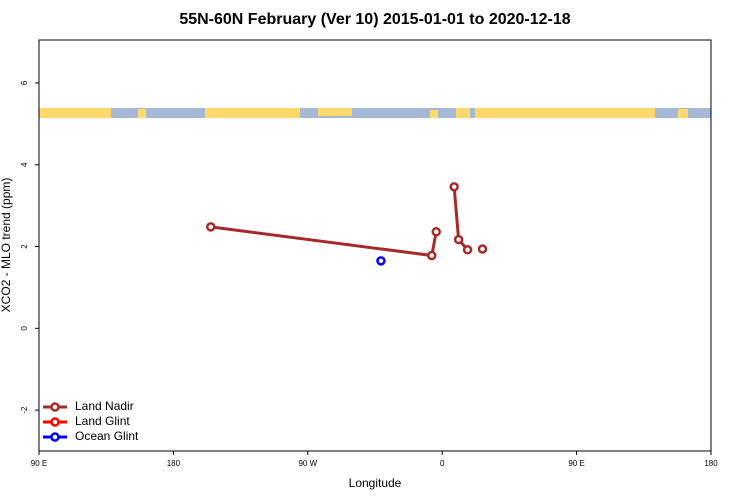 Image resolution: width=750 pixels, height=500 pixels. I want to click on y-tick-label: 0, so click(24, 328).